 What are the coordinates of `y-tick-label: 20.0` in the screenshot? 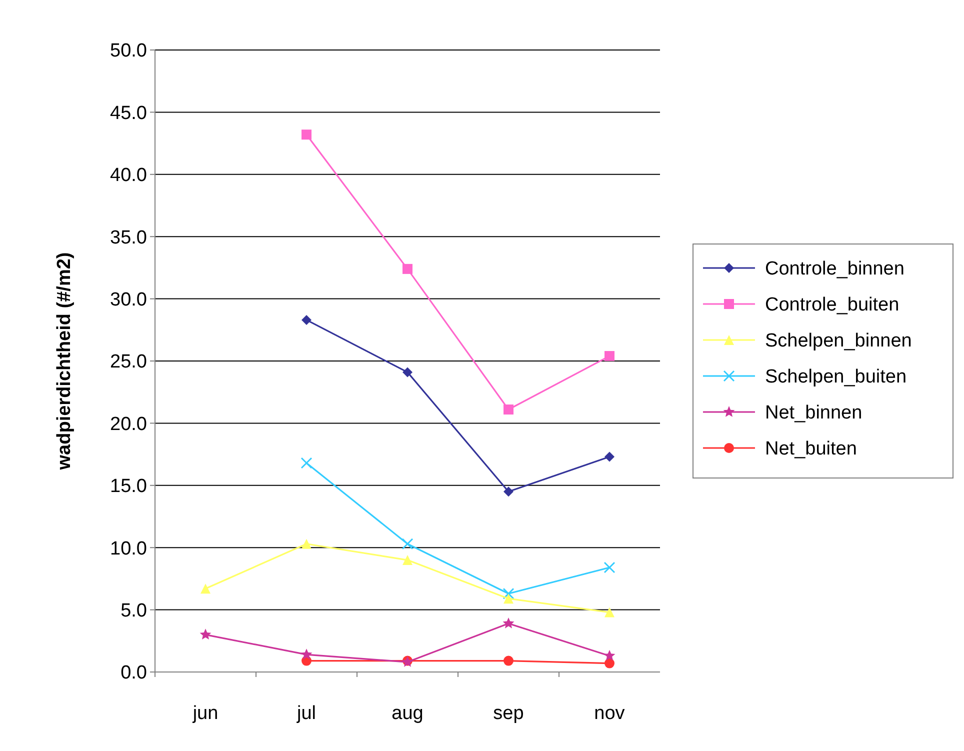 It's located at (128, 424).